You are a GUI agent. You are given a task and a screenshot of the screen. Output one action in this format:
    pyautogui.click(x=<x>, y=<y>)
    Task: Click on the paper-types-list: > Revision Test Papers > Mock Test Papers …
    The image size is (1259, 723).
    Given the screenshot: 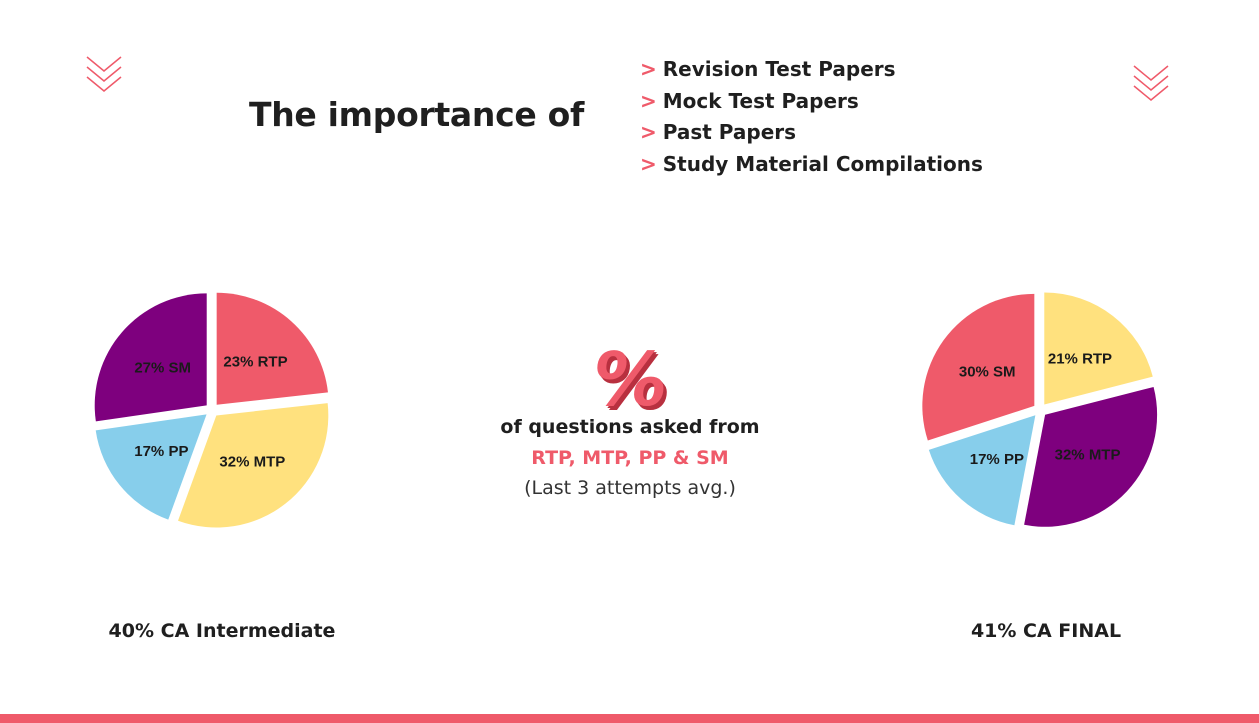 What is the action you would take?
    pyautogui.click(x=811, y=117)
    